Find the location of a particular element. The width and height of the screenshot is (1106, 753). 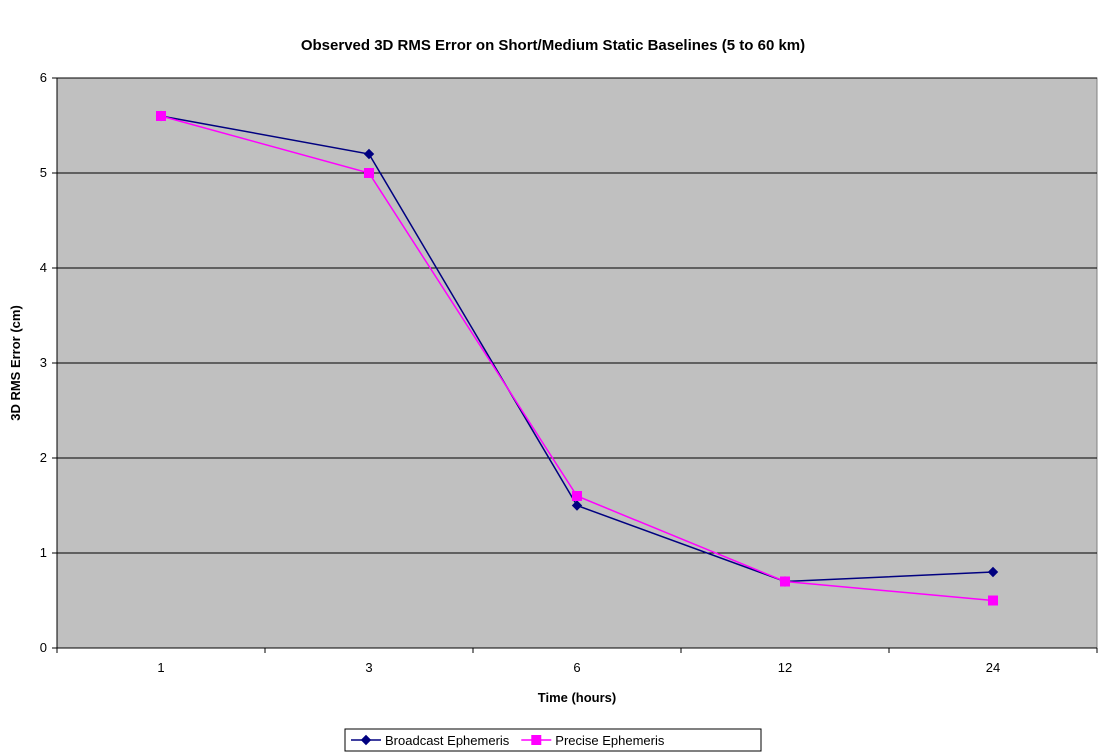

y-tick-label: 4 is located at coordinates (43, 267).